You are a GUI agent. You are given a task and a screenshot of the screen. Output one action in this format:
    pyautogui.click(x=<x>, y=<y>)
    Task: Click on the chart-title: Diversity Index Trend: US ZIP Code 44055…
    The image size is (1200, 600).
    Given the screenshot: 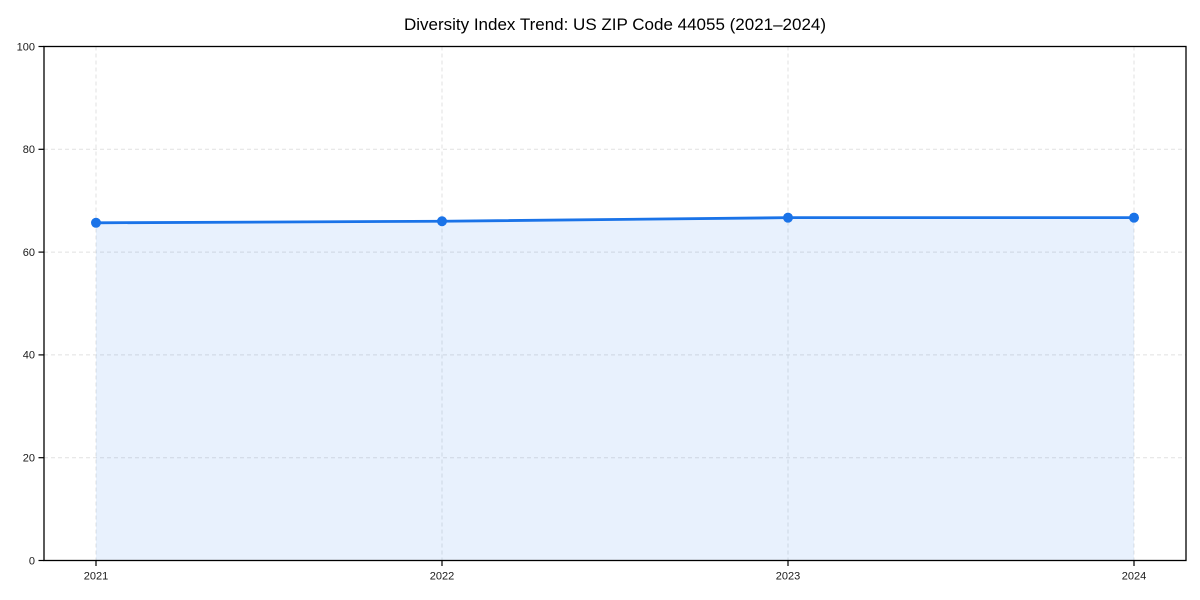 What is the action you would take?
    pyautogui.click(x=615, y=24)
    